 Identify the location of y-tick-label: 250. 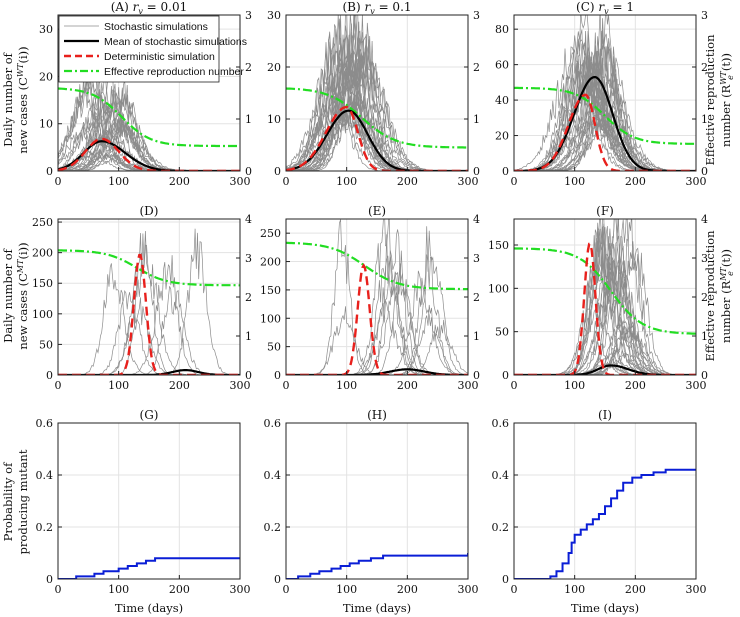
(270, 233).